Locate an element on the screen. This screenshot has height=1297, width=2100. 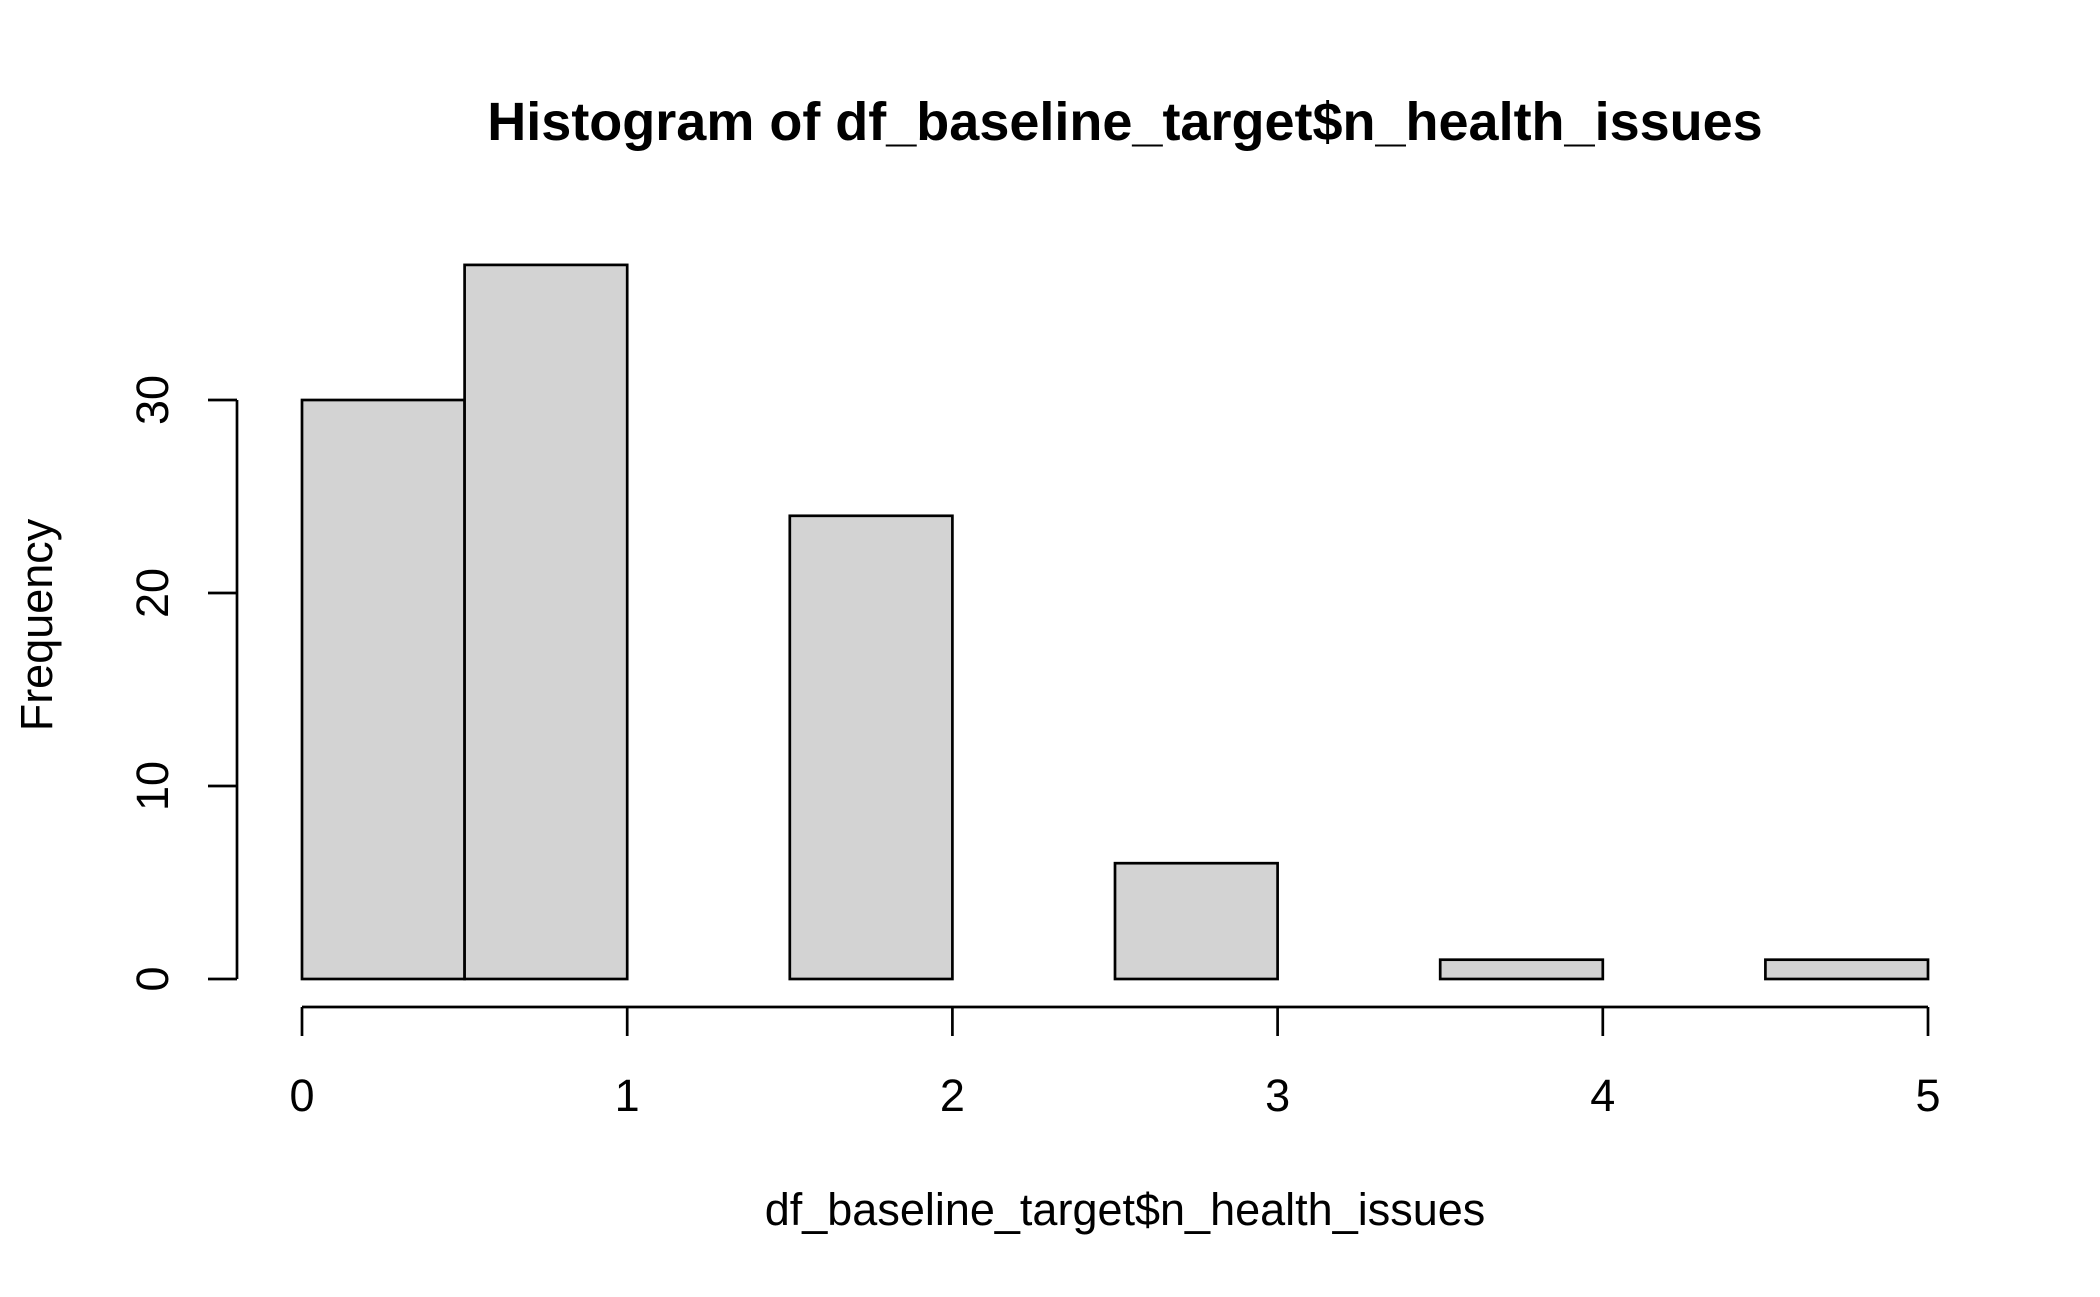
y-axis: 0 10 20 30 is located at coordinates (183, 683).